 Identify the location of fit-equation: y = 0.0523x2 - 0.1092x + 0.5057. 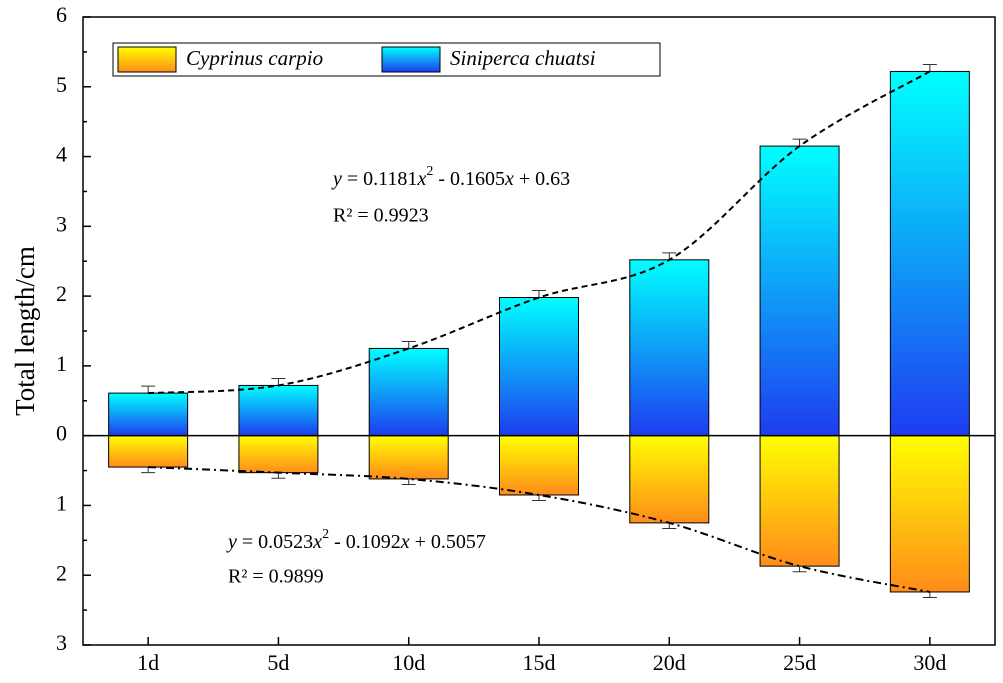
(356, 539).